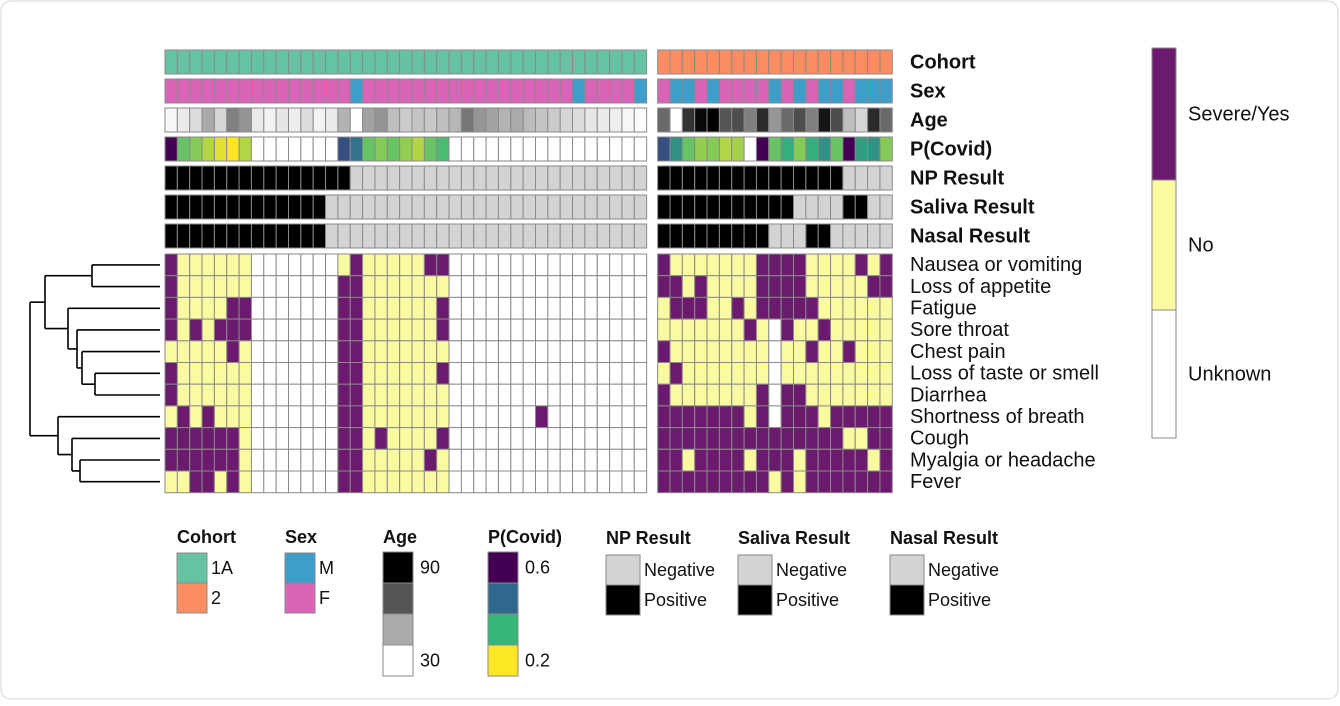 The image size is (1340, 706). Describe the element at coordinates (1239, 114) in the screenshot. I see `legend-label: Severe/Yes` at that location.